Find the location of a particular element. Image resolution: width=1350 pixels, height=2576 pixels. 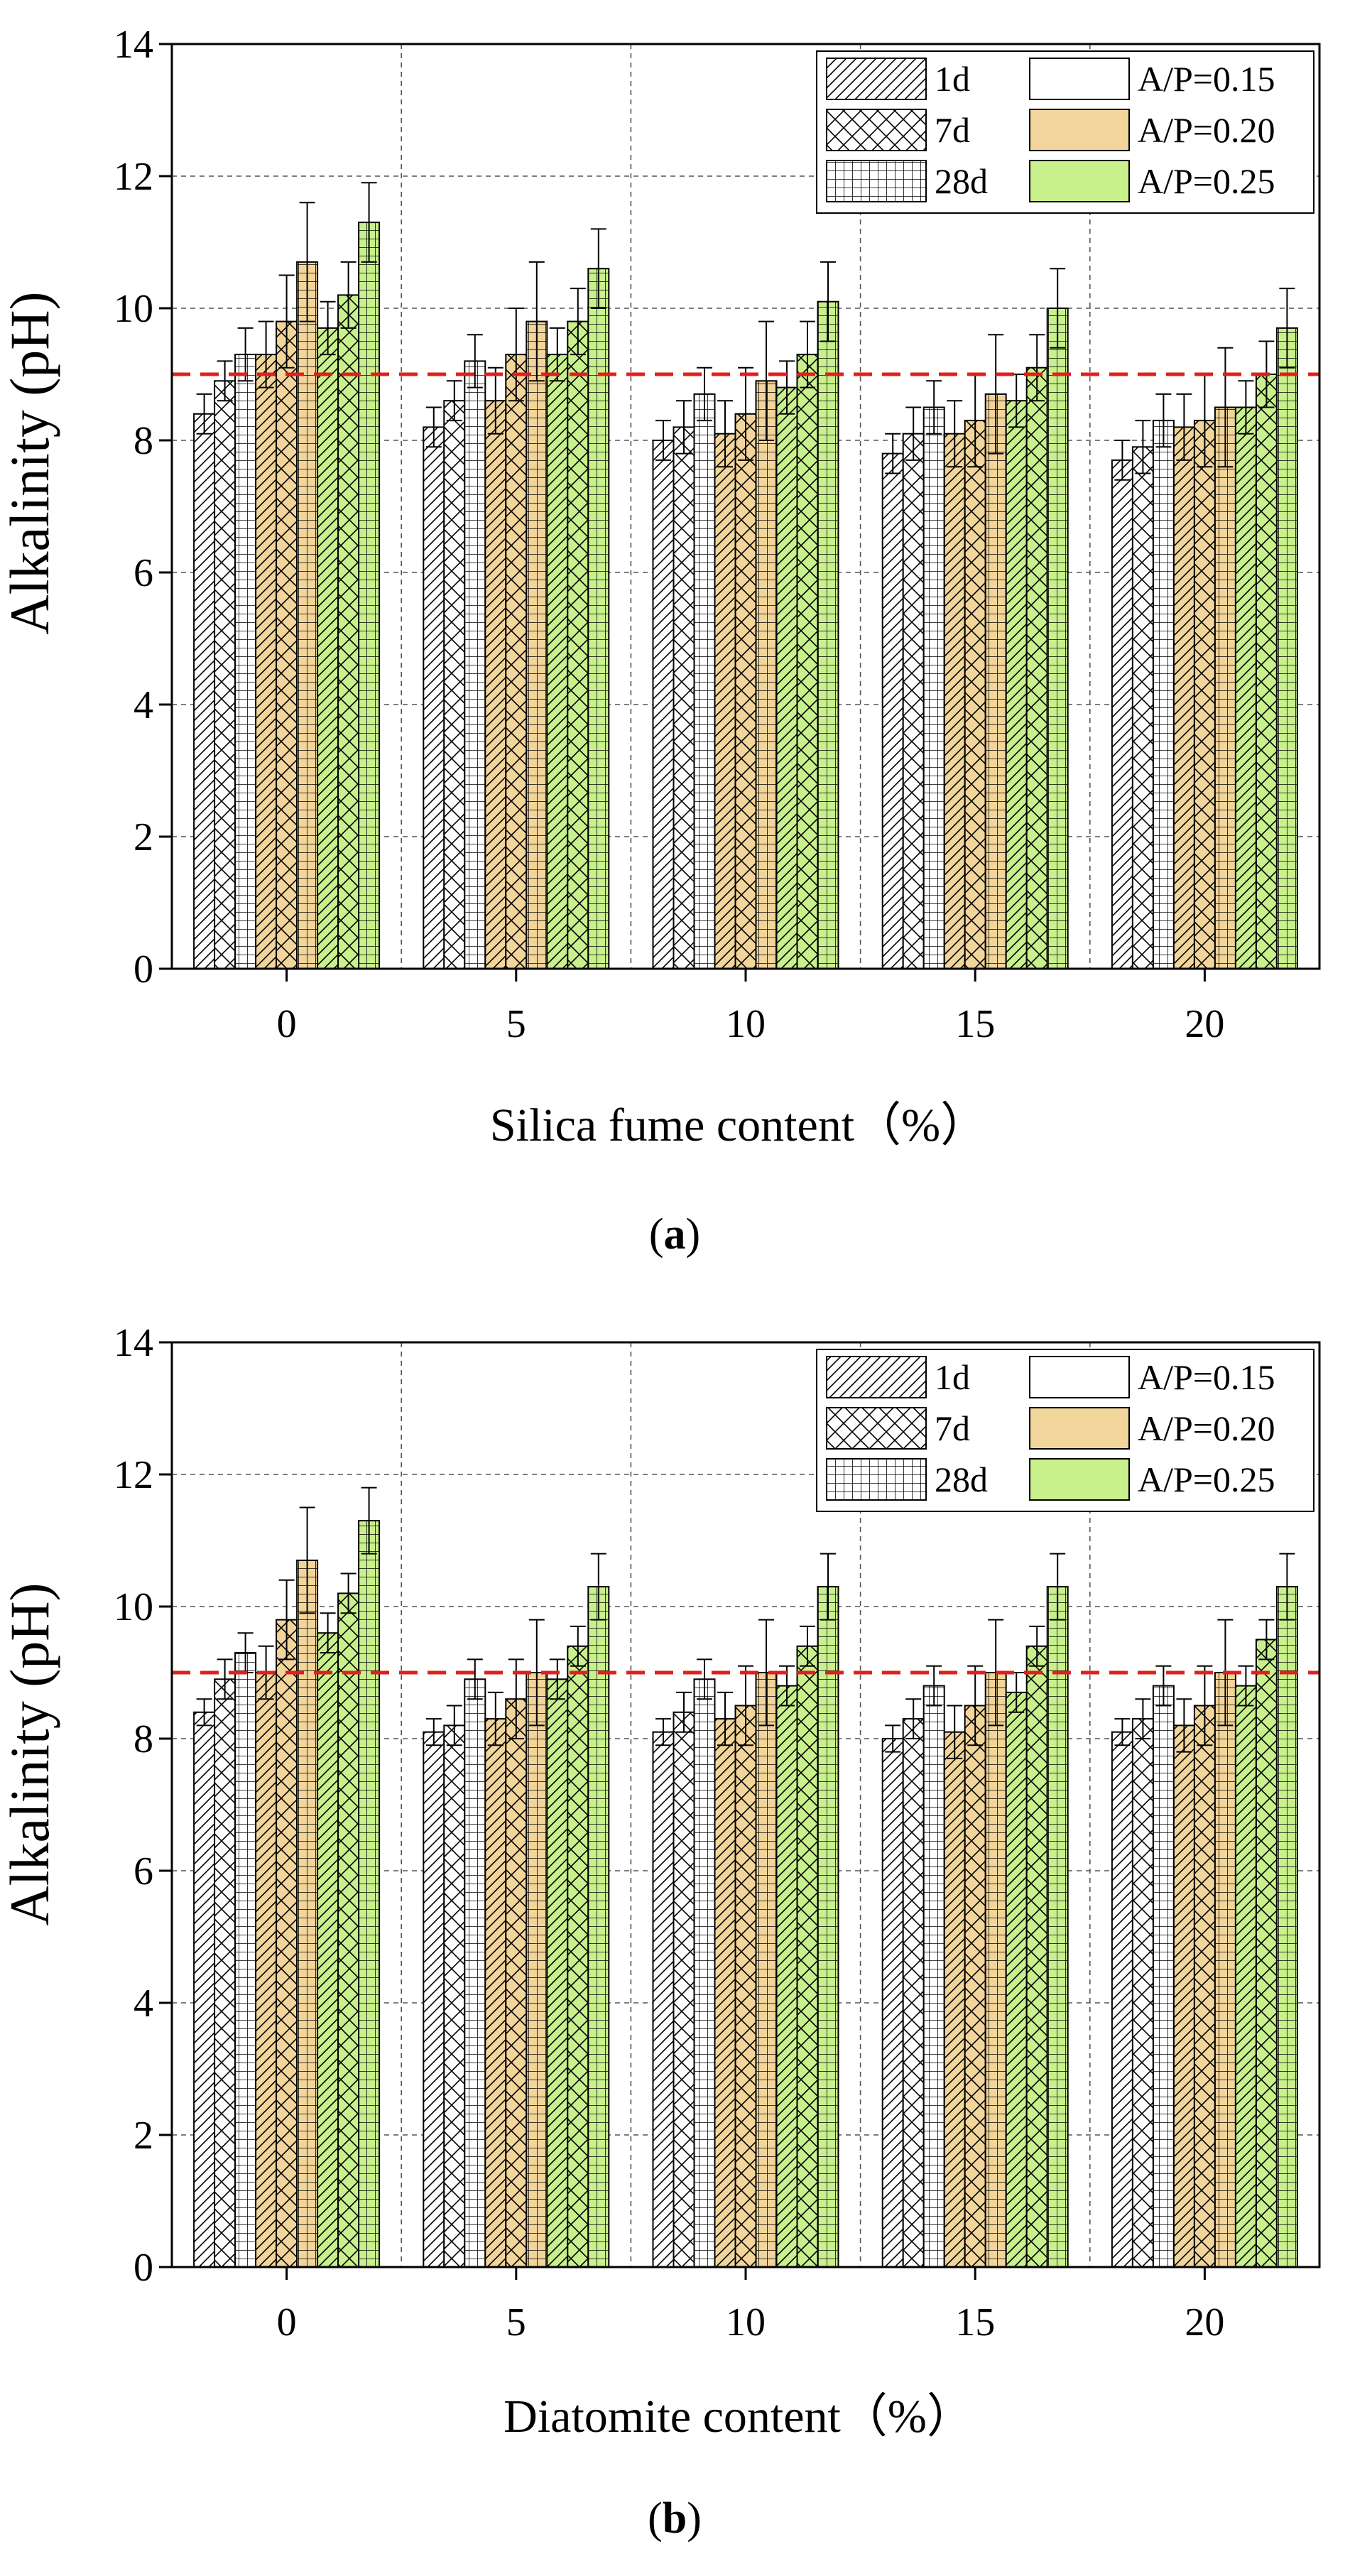

legend-swatch-28d is located at coordinates (876, 1480).